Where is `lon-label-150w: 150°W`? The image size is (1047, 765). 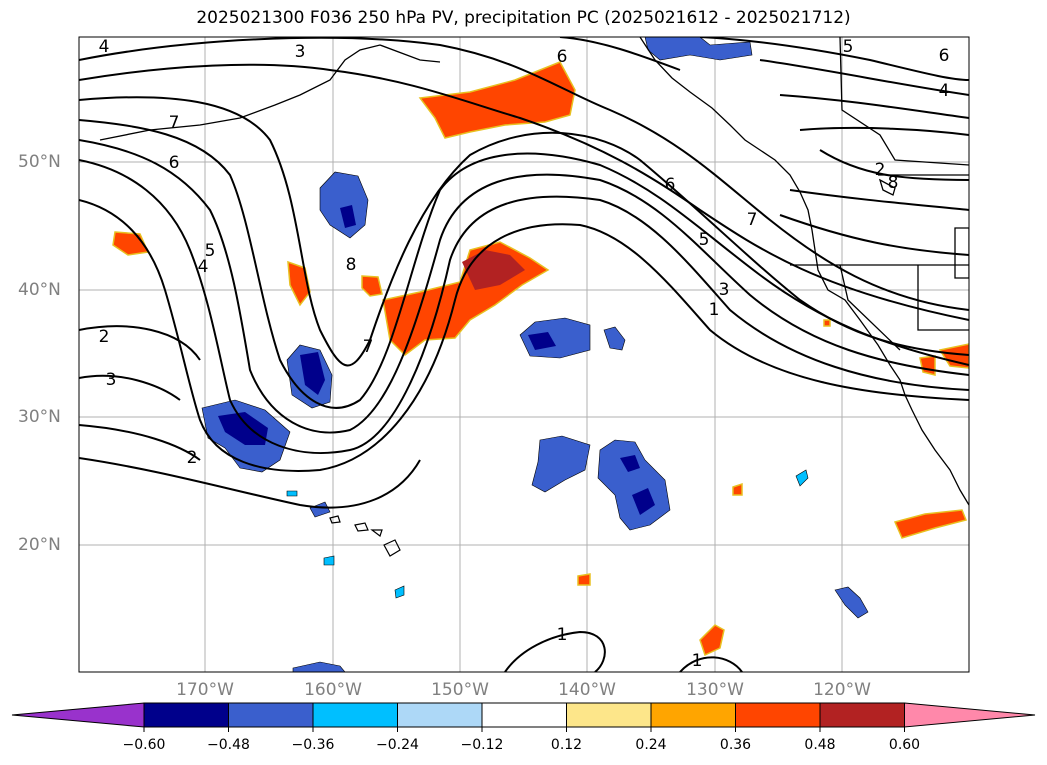 lon-label-150w: 150°W is located at coordinates (460, 690).